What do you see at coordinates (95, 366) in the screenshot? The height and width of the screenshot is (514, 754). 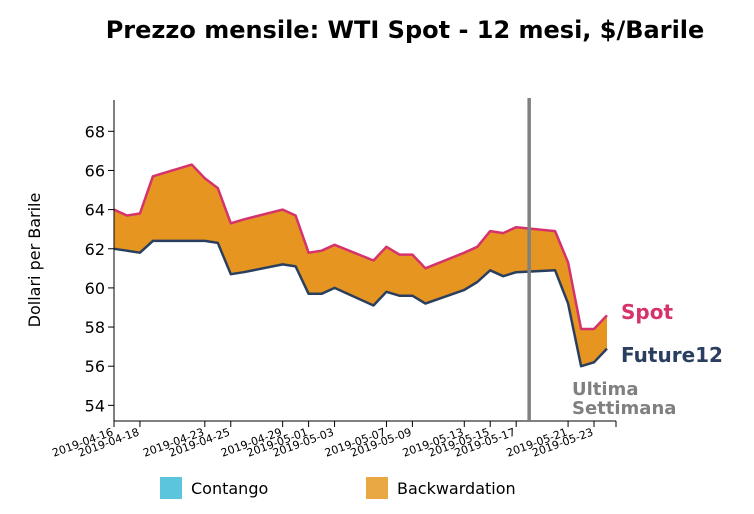 I see `y-tick-label: 56` at bounding box center [95, 366].